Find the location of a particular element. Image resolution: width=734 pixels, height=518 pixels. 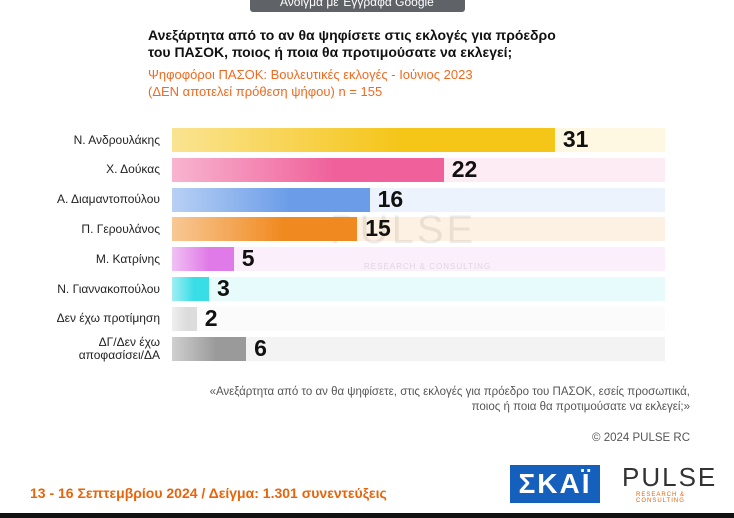

pulse-logo-sub: RESEARCH & CONSULTING is located at coordinates (661, 498).